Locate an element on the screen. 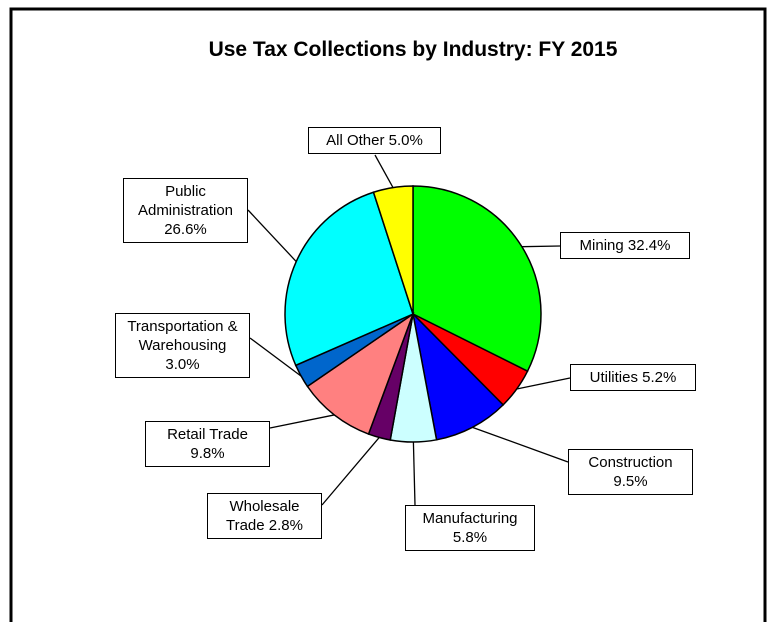  value-label: 32.4% is located at coordinates (649, 245).